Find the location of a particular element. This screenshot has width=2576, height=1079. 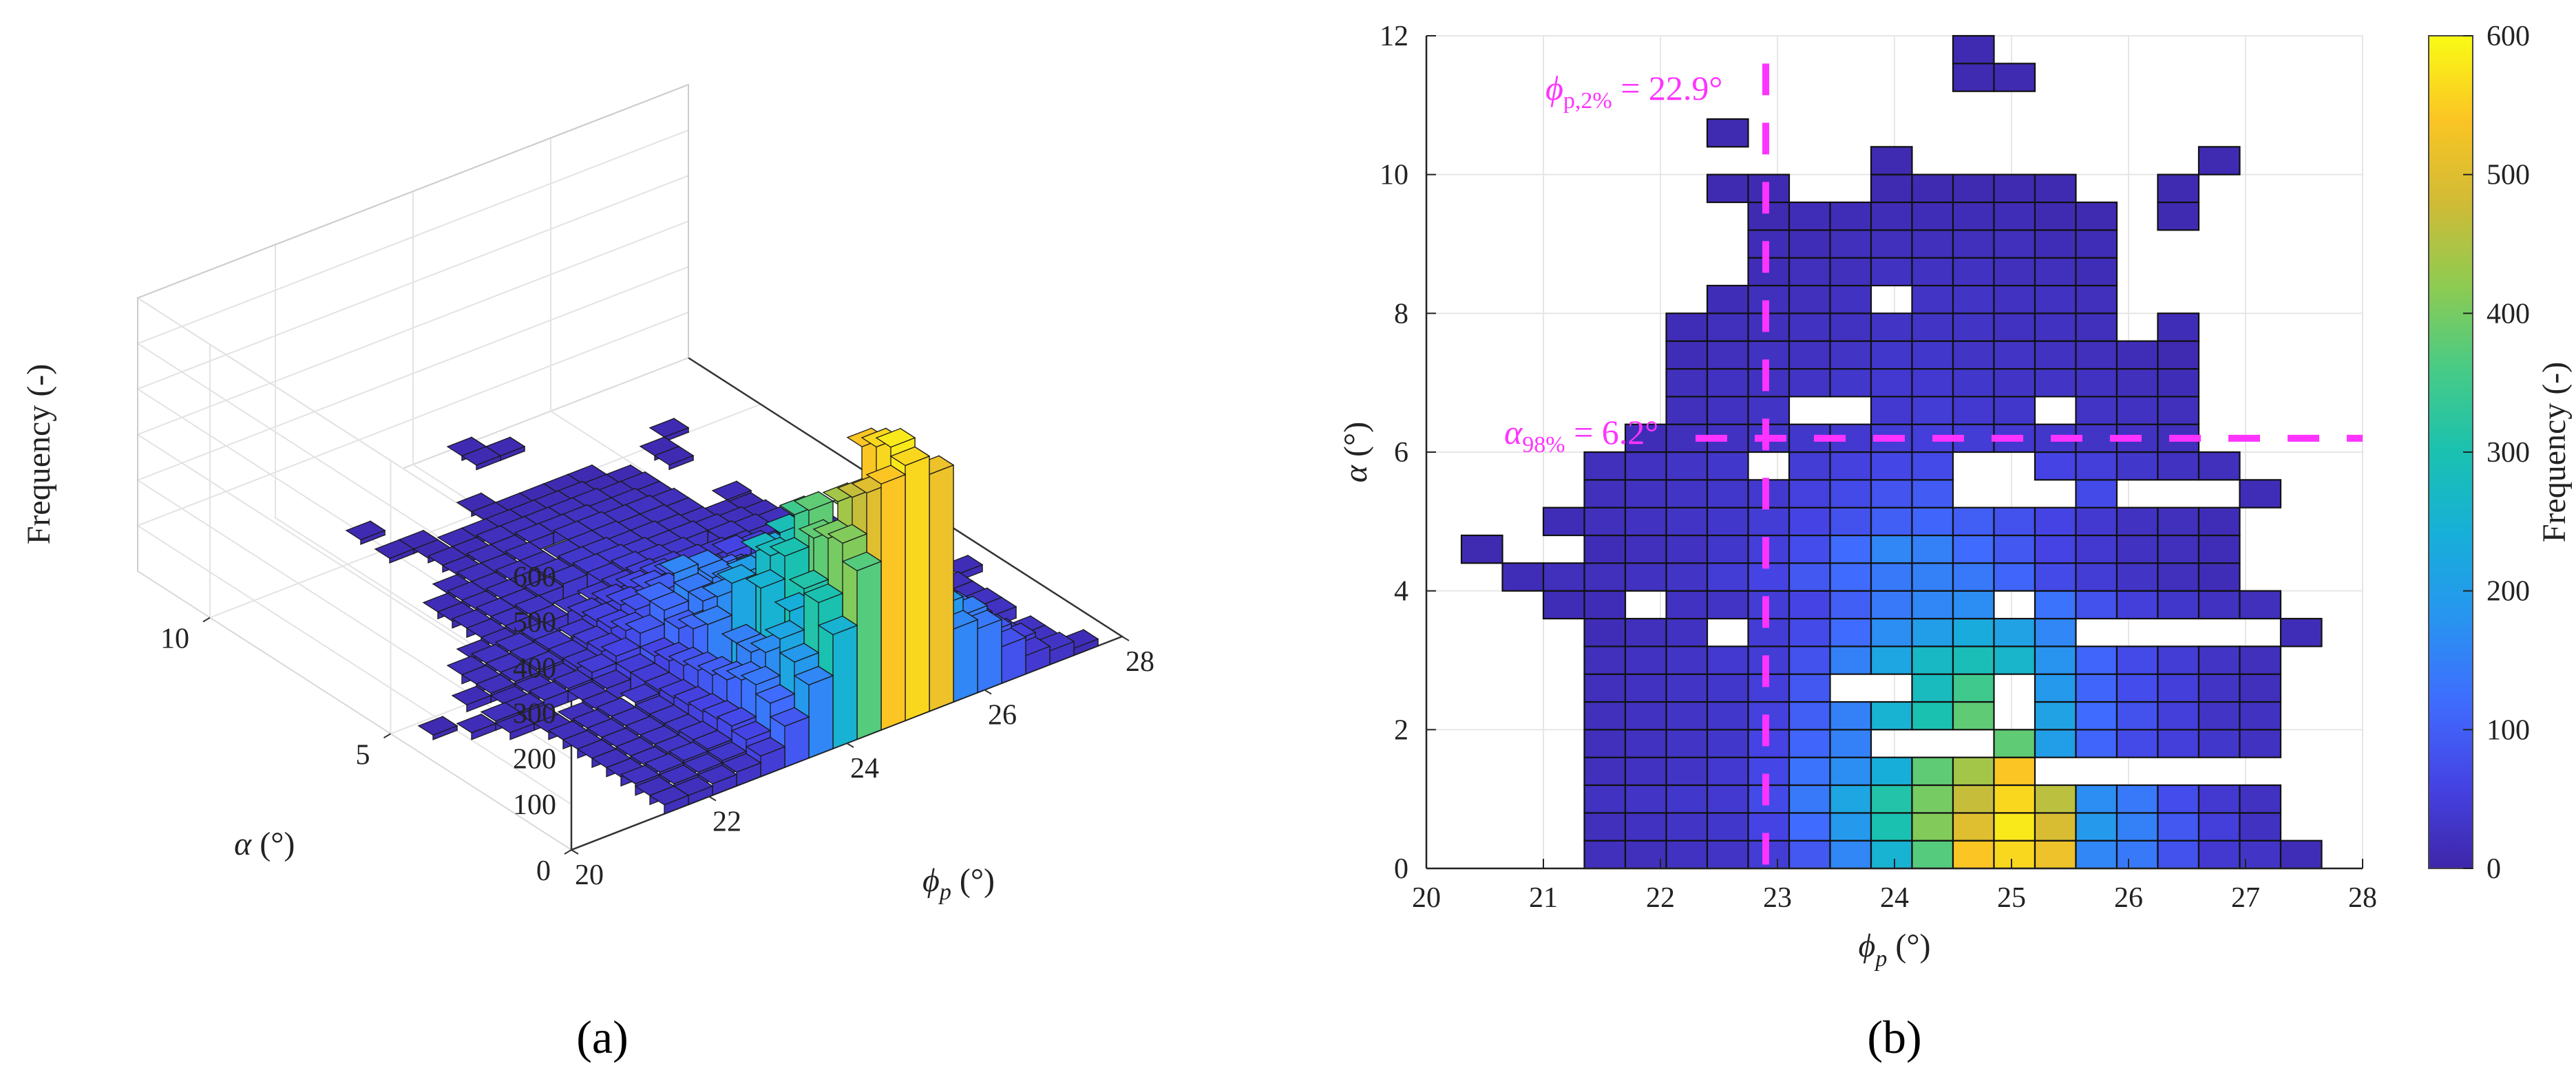

x-tick-label: 22 is located at coordinates (1661, 898).